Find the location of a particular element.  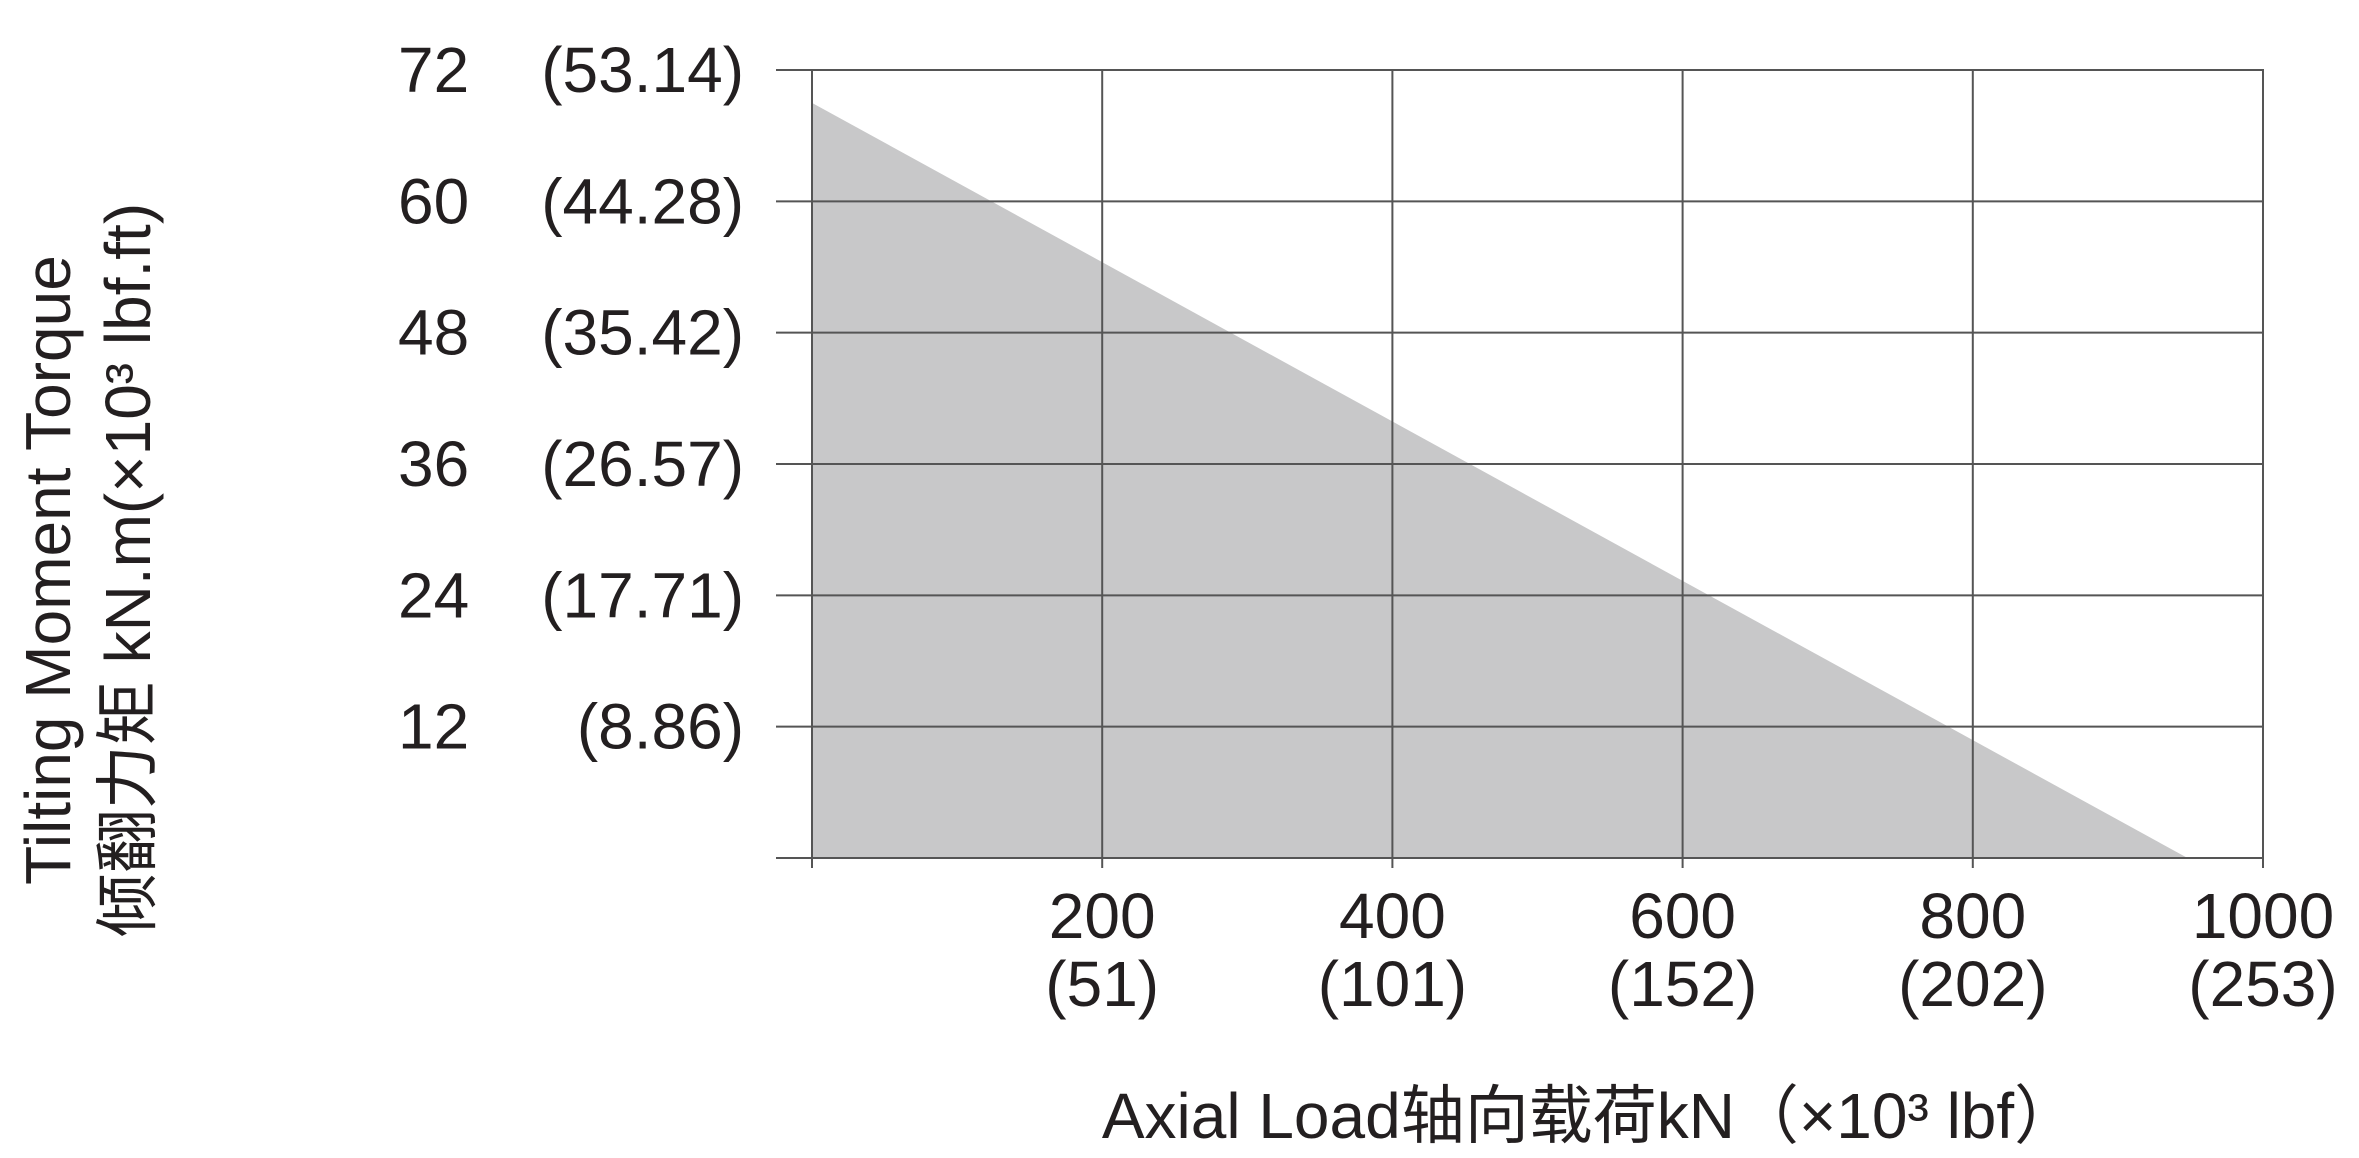

y-tick-sublabel-12: (8.86) is located at coordinates (660, 727).